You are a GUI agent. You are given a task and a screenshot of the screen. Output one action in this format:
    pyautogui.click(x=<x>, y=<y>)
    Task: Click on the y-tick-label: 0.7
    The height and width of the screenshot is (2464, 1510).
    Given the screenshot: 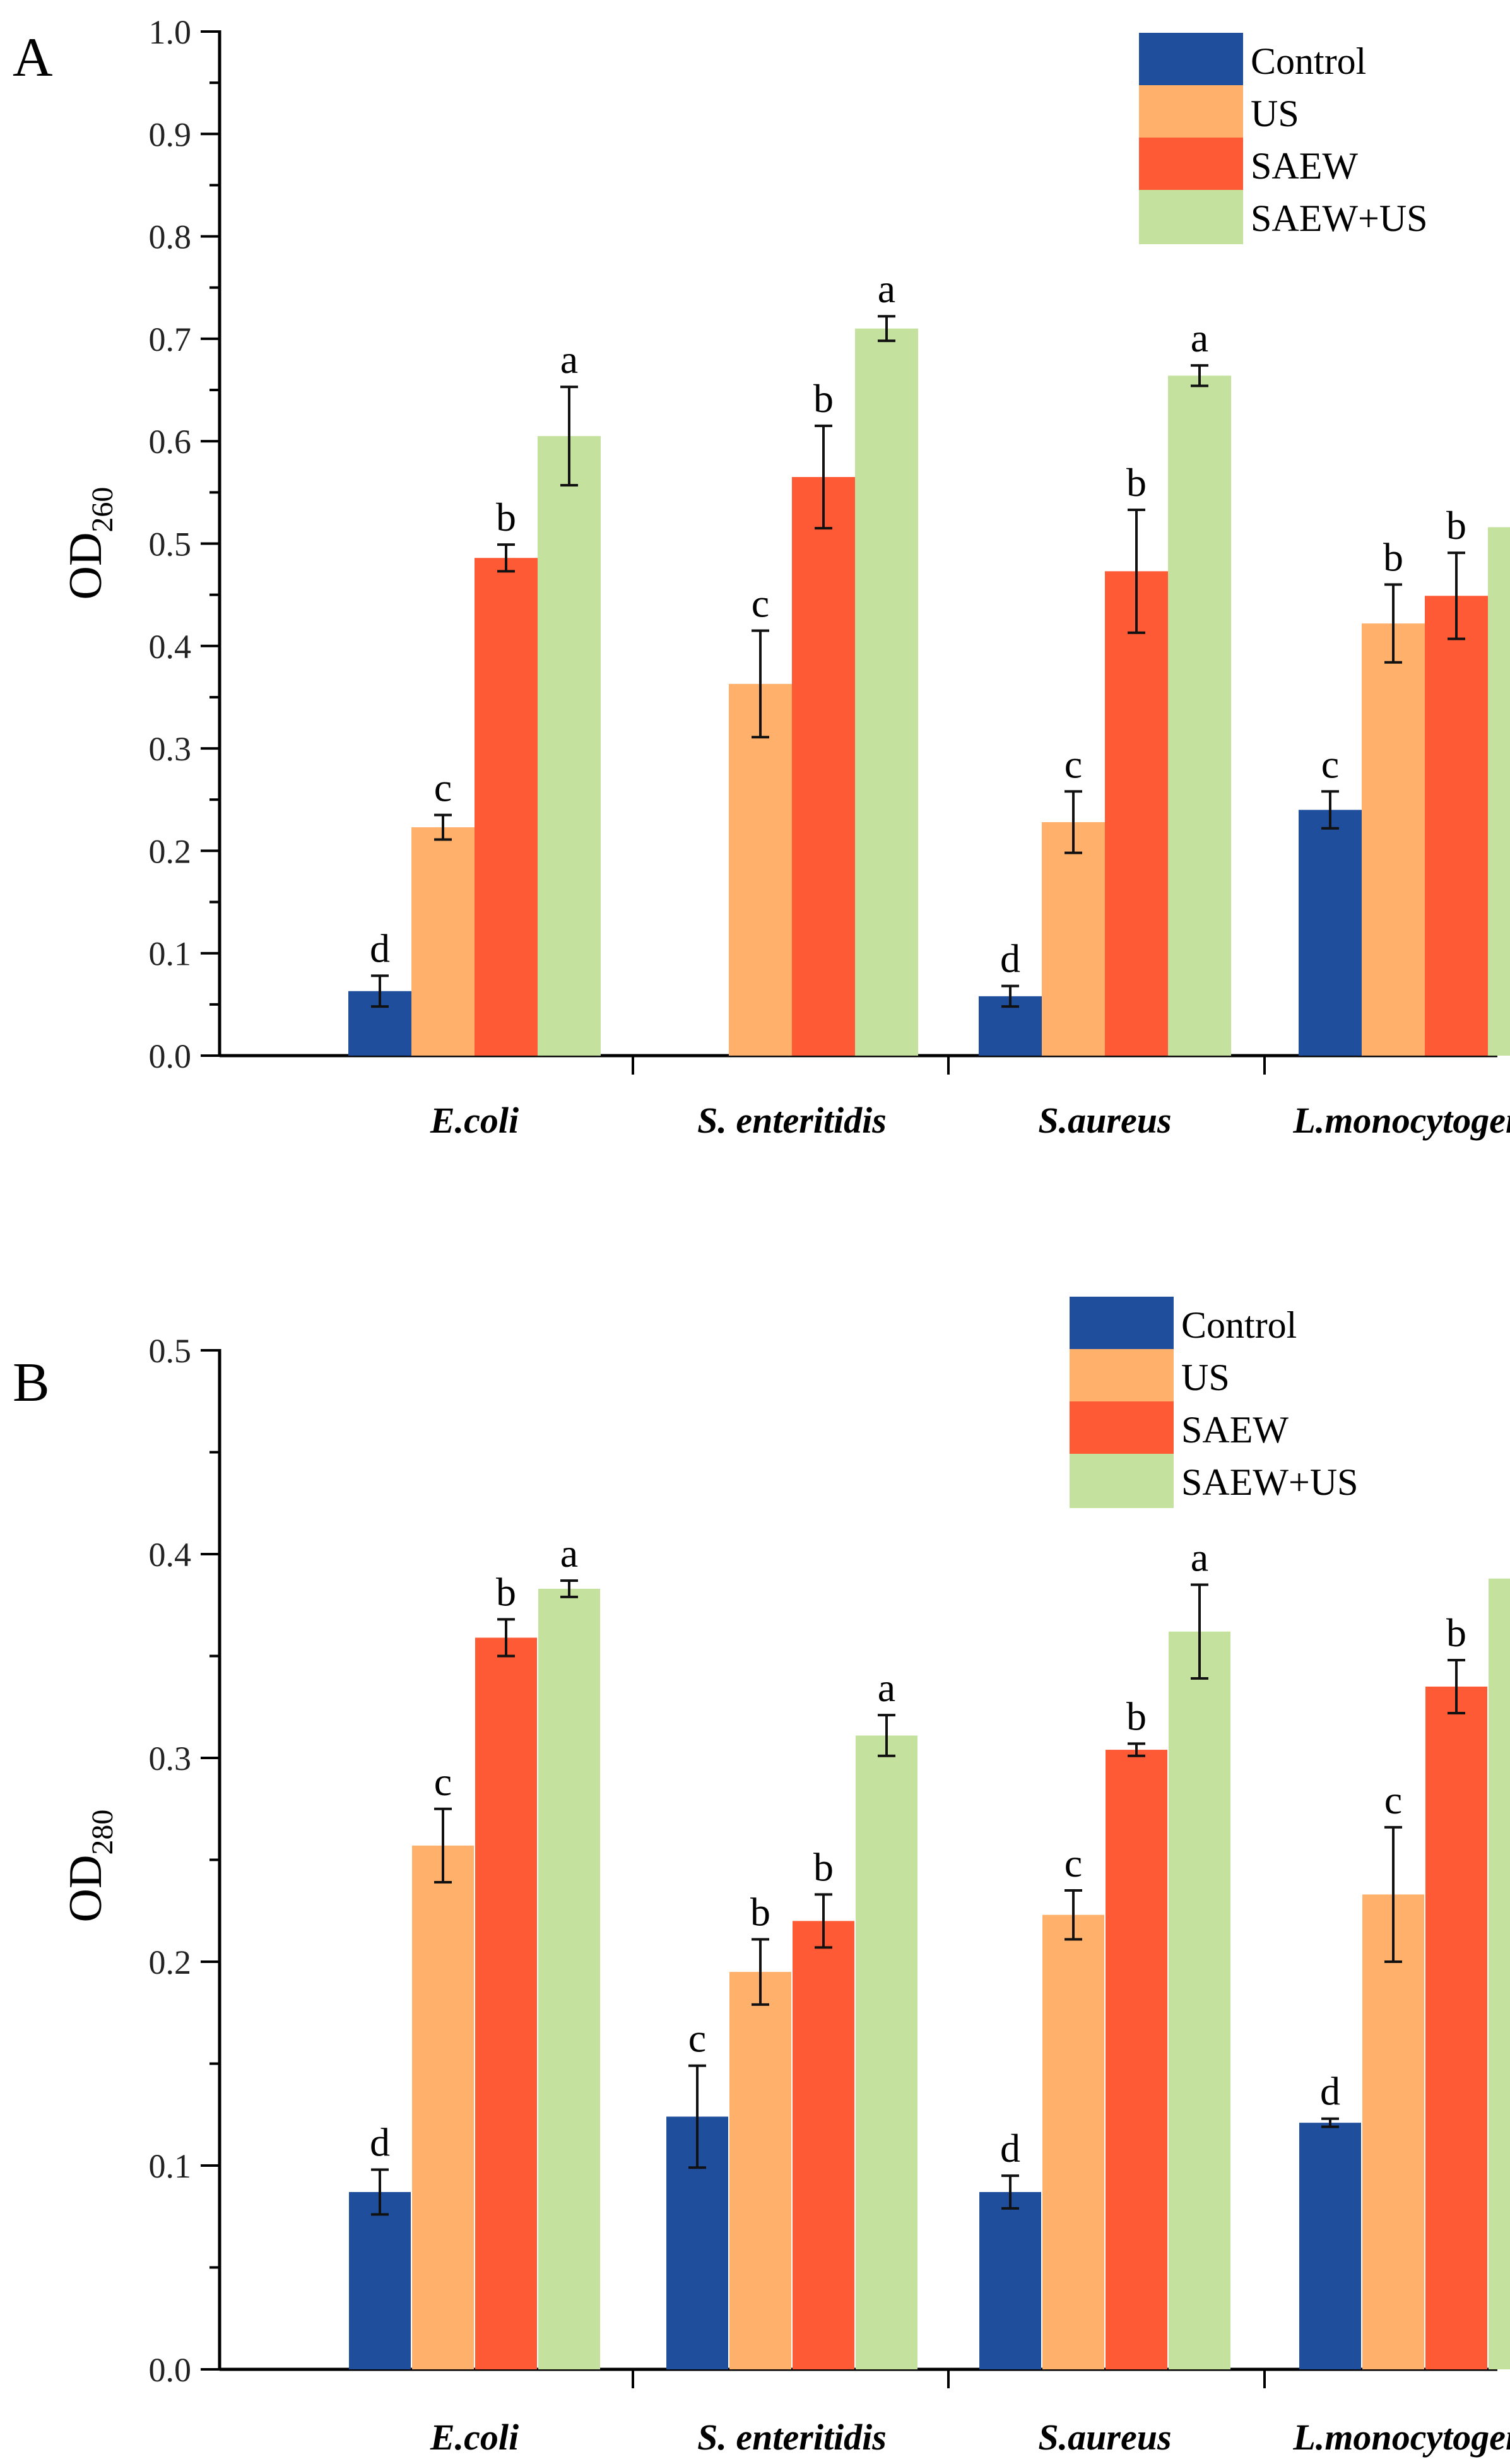 What is the action you would take?
    pyautogui.click(x=170, y=339)
    